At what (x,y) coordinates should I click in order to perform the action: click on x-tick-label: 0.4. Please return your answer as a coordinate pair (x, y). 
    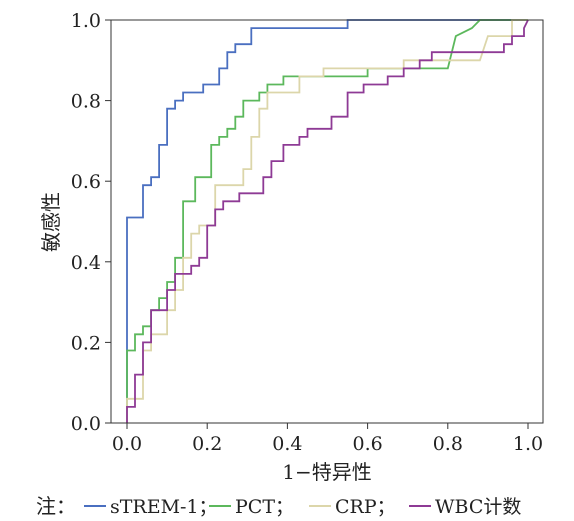
    Looking at the image, I should click on (287, 444).